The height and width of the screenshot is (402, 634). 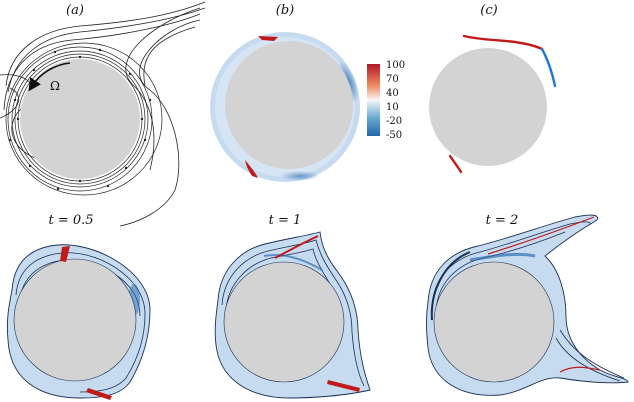 I want to click on colorbar: 100 70 40 10 -20 -50, so click(x=386, y=100).